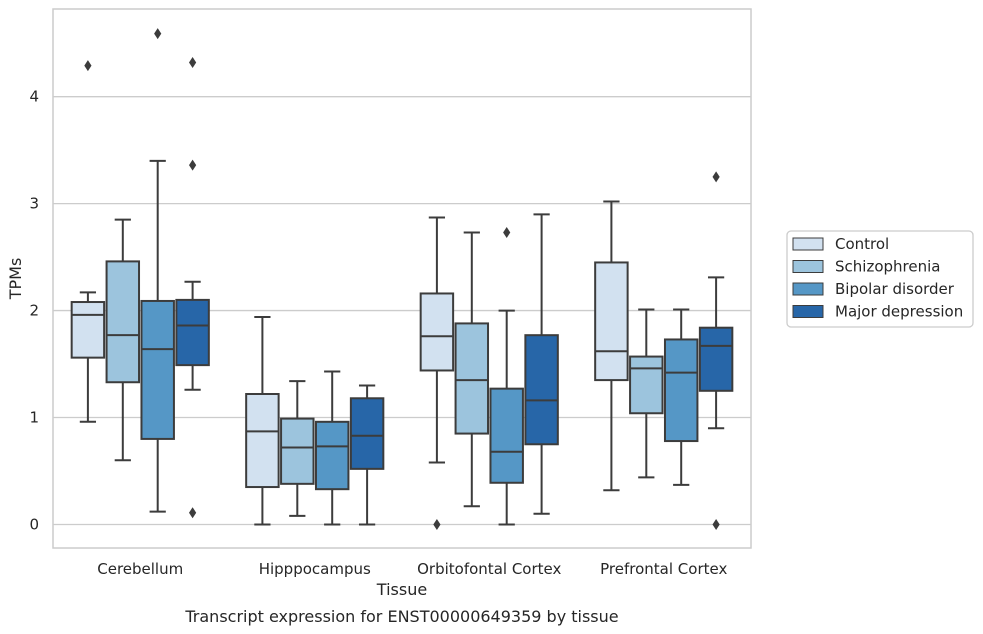 This screenshot has width=983, height=634. I want to click on legend-item: Control, so click(840, 244).